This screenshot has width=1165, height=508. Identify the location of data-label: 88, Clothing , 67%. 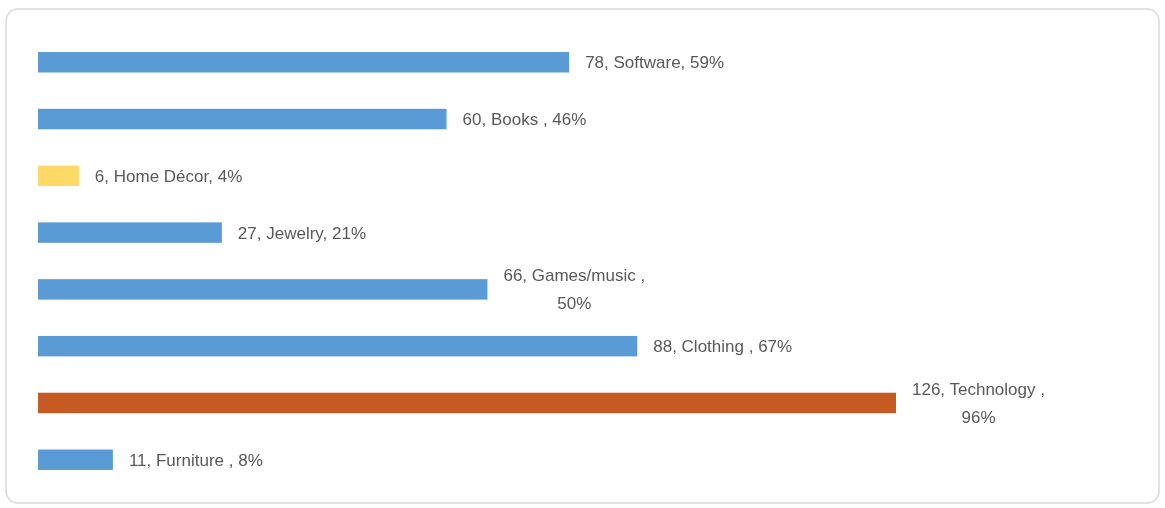
(723, 347).